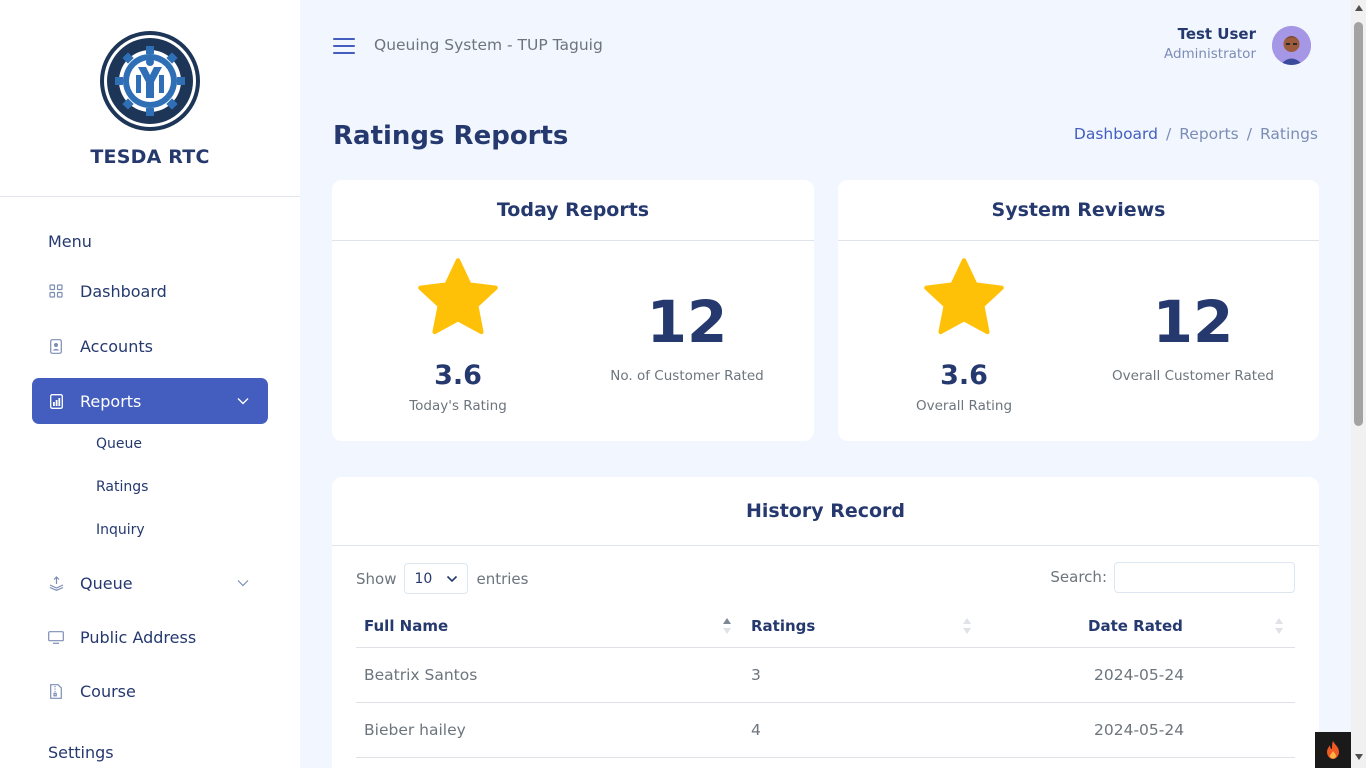 Image resolution: width=1366 pixels, height=768 pixels. Describe the element at coordinates (421, 675) in the screenshot. I see `cell-full-name: Beatrix Santos` at that location.